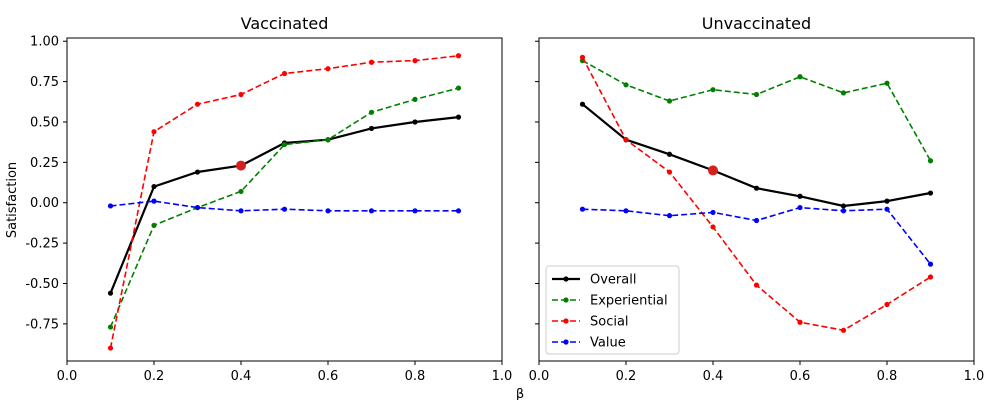  I want to click on chart-title: Unvaccinated, so click(756, 23).